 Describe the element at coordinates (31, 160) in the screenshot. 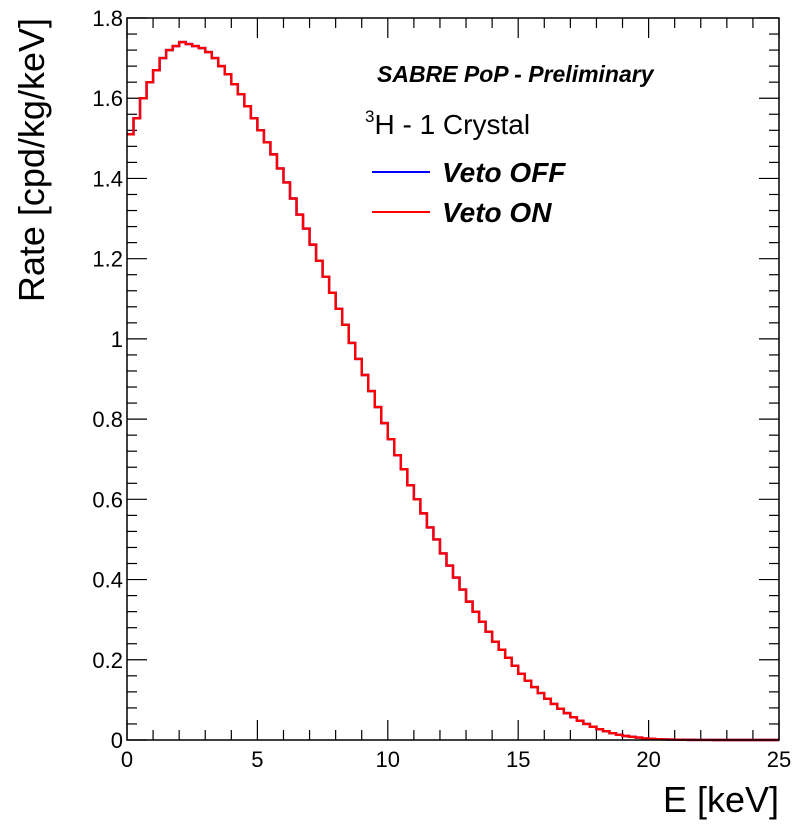

I see `y-axis-title: Rate [cpd/kg/keV]` at that location.